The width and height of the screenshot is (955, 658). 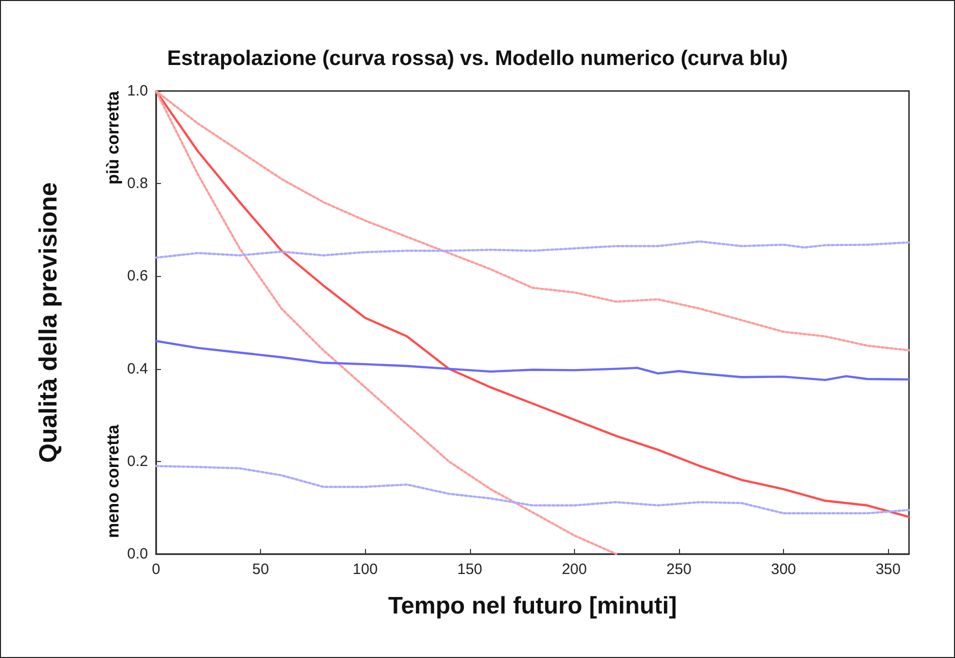 I want to click on y-tick-label: 0.4, so click(x=137, y=369).